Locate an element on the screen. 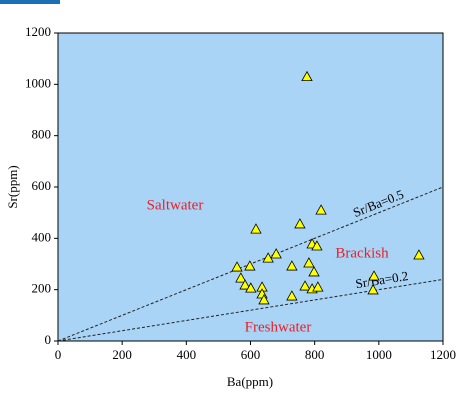  y-tick-label: 800 is located at coordinates (42, 134).